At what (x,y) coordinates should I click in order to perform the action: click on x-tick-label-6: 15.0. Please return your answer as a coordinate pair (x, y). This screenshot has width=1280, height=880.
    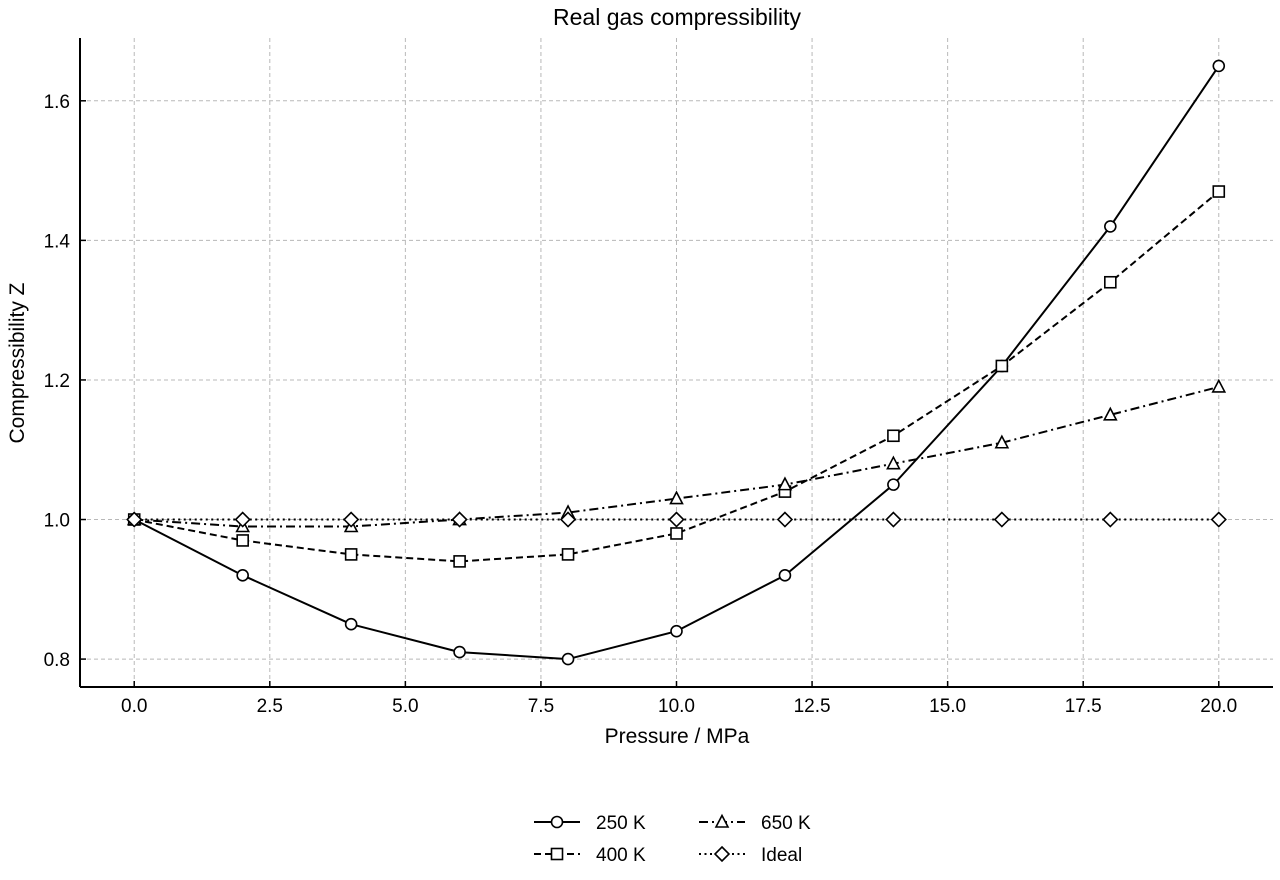
    Looking at the image, I should click on (947, 706).